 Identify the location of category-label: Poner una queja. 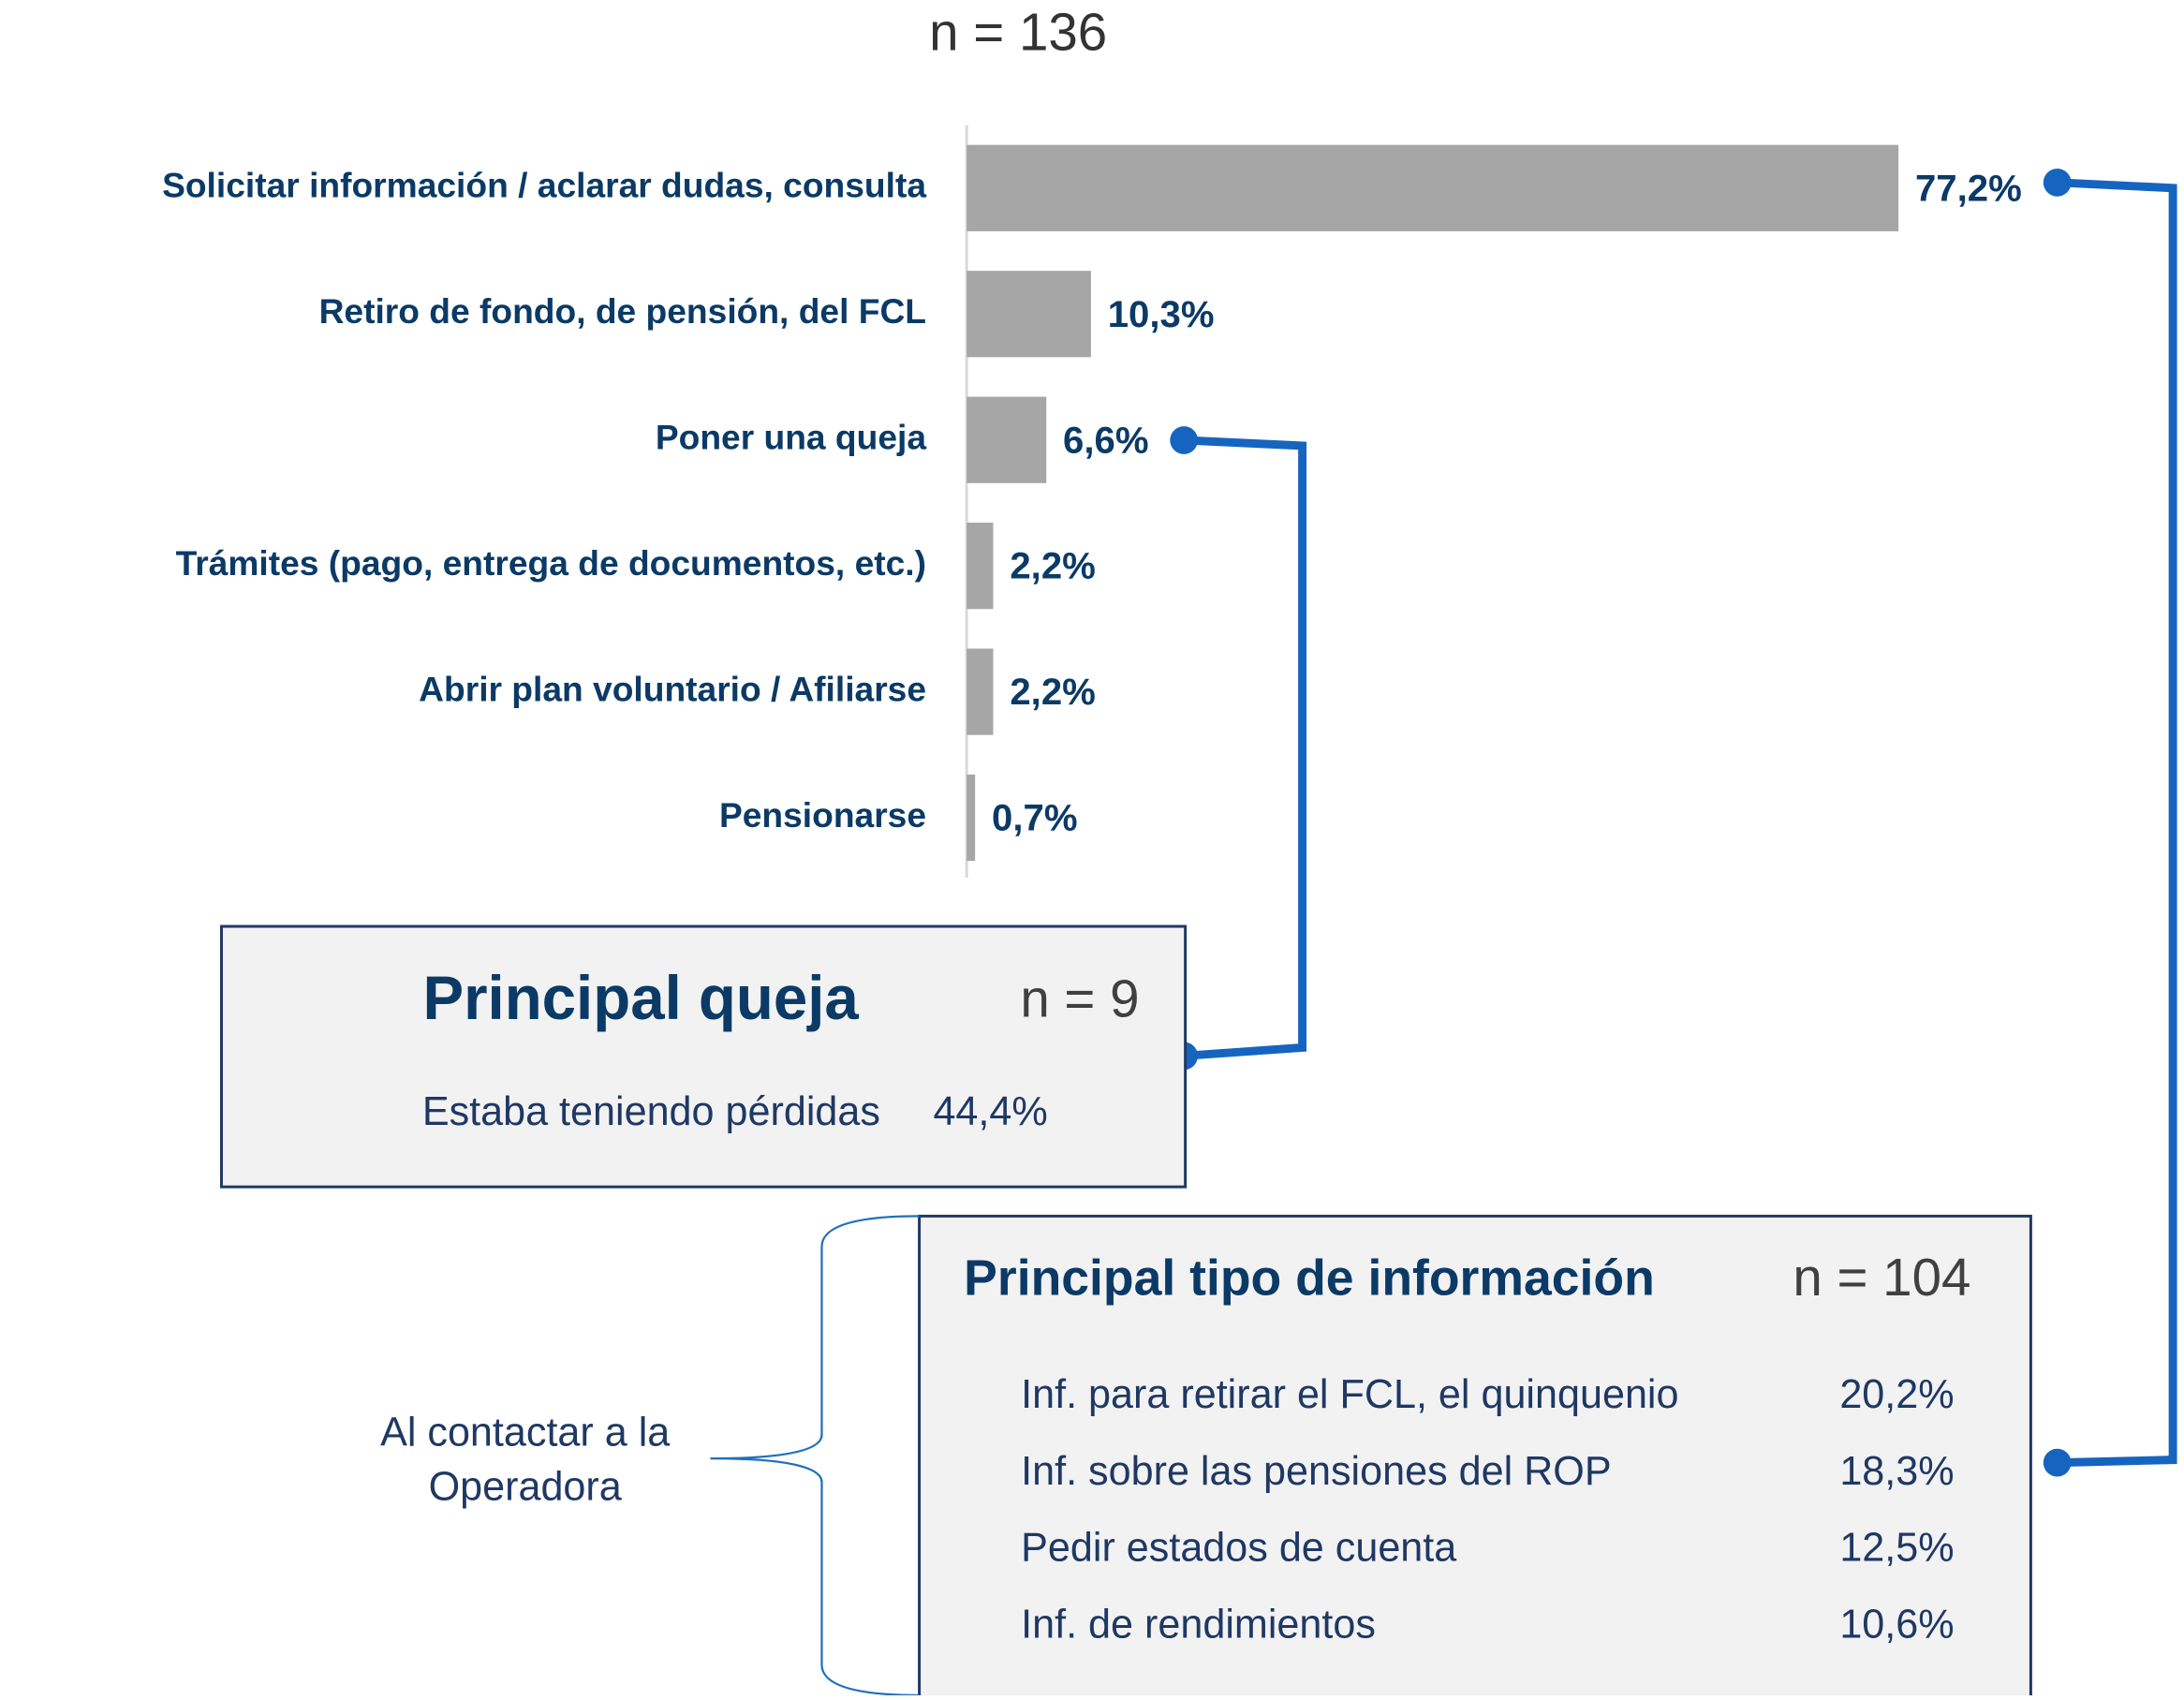
(791, 437).